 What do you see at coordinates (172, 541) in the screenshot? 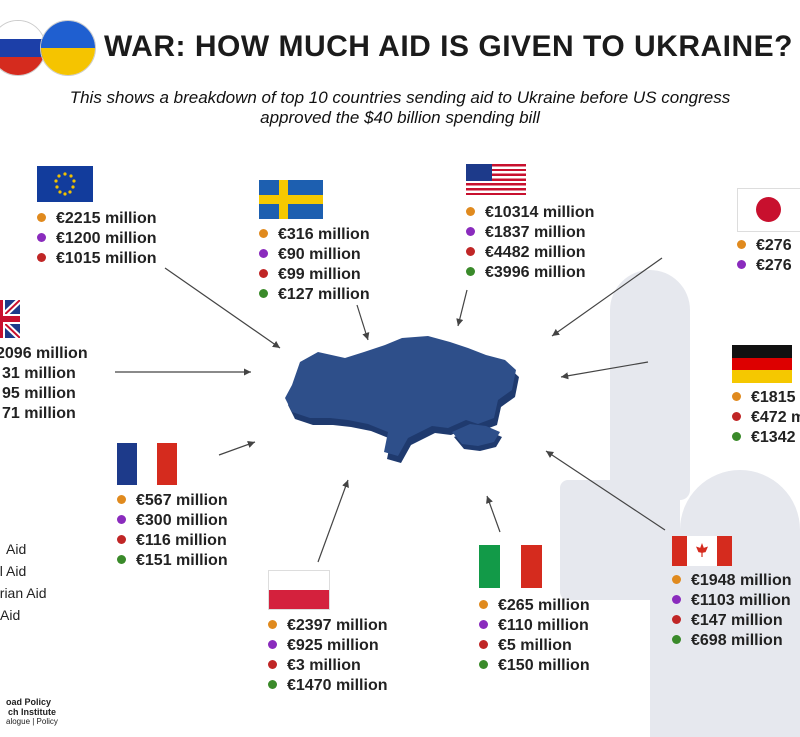
I see `aid-row: €116 million` at bounding box center [172, 541].